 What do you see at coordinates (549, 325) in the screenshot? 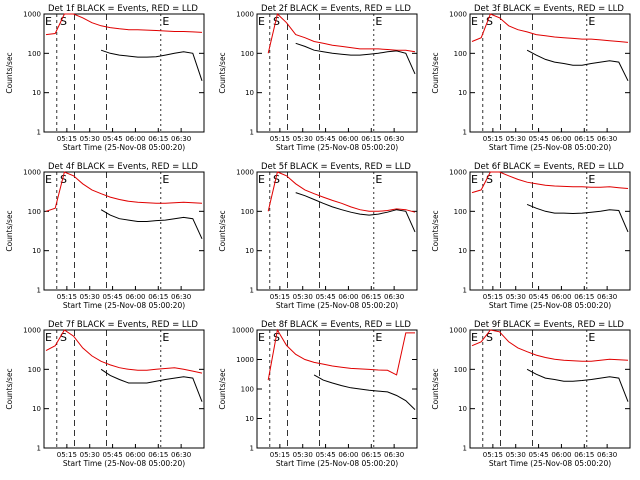
I see `chart-title: Det 9f BLACK = Events, RED = LLD` at bounding box center [549, 325].